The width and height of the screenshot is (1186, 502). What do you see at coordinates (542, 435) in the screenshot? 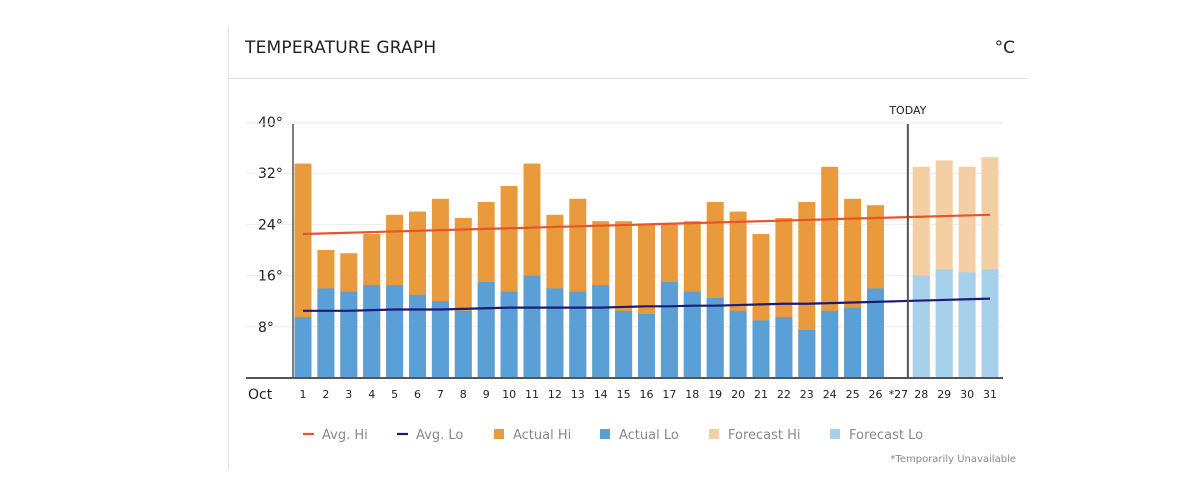
I see `legend-label: Actual Hi` at bounding box center [542, 435].